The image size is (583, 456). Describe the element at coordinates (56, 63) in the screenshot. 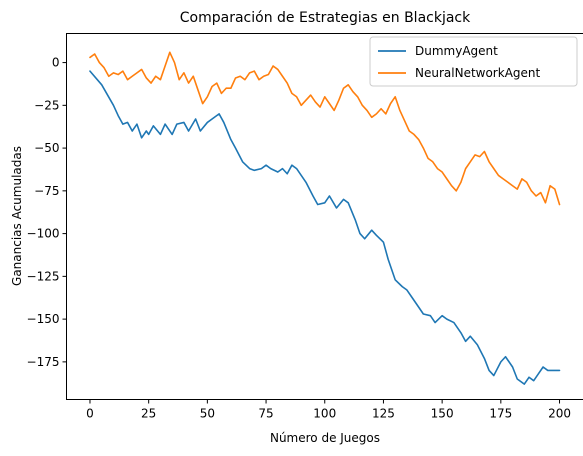

I see `y-tick-label: 0` at that location.